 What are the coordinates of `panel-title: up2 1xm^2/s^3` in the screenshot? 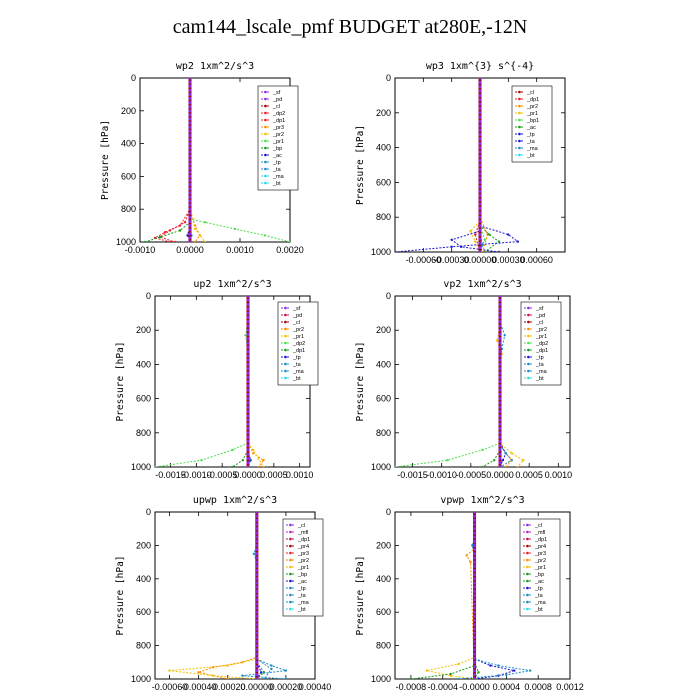 It's located at (232, 284).